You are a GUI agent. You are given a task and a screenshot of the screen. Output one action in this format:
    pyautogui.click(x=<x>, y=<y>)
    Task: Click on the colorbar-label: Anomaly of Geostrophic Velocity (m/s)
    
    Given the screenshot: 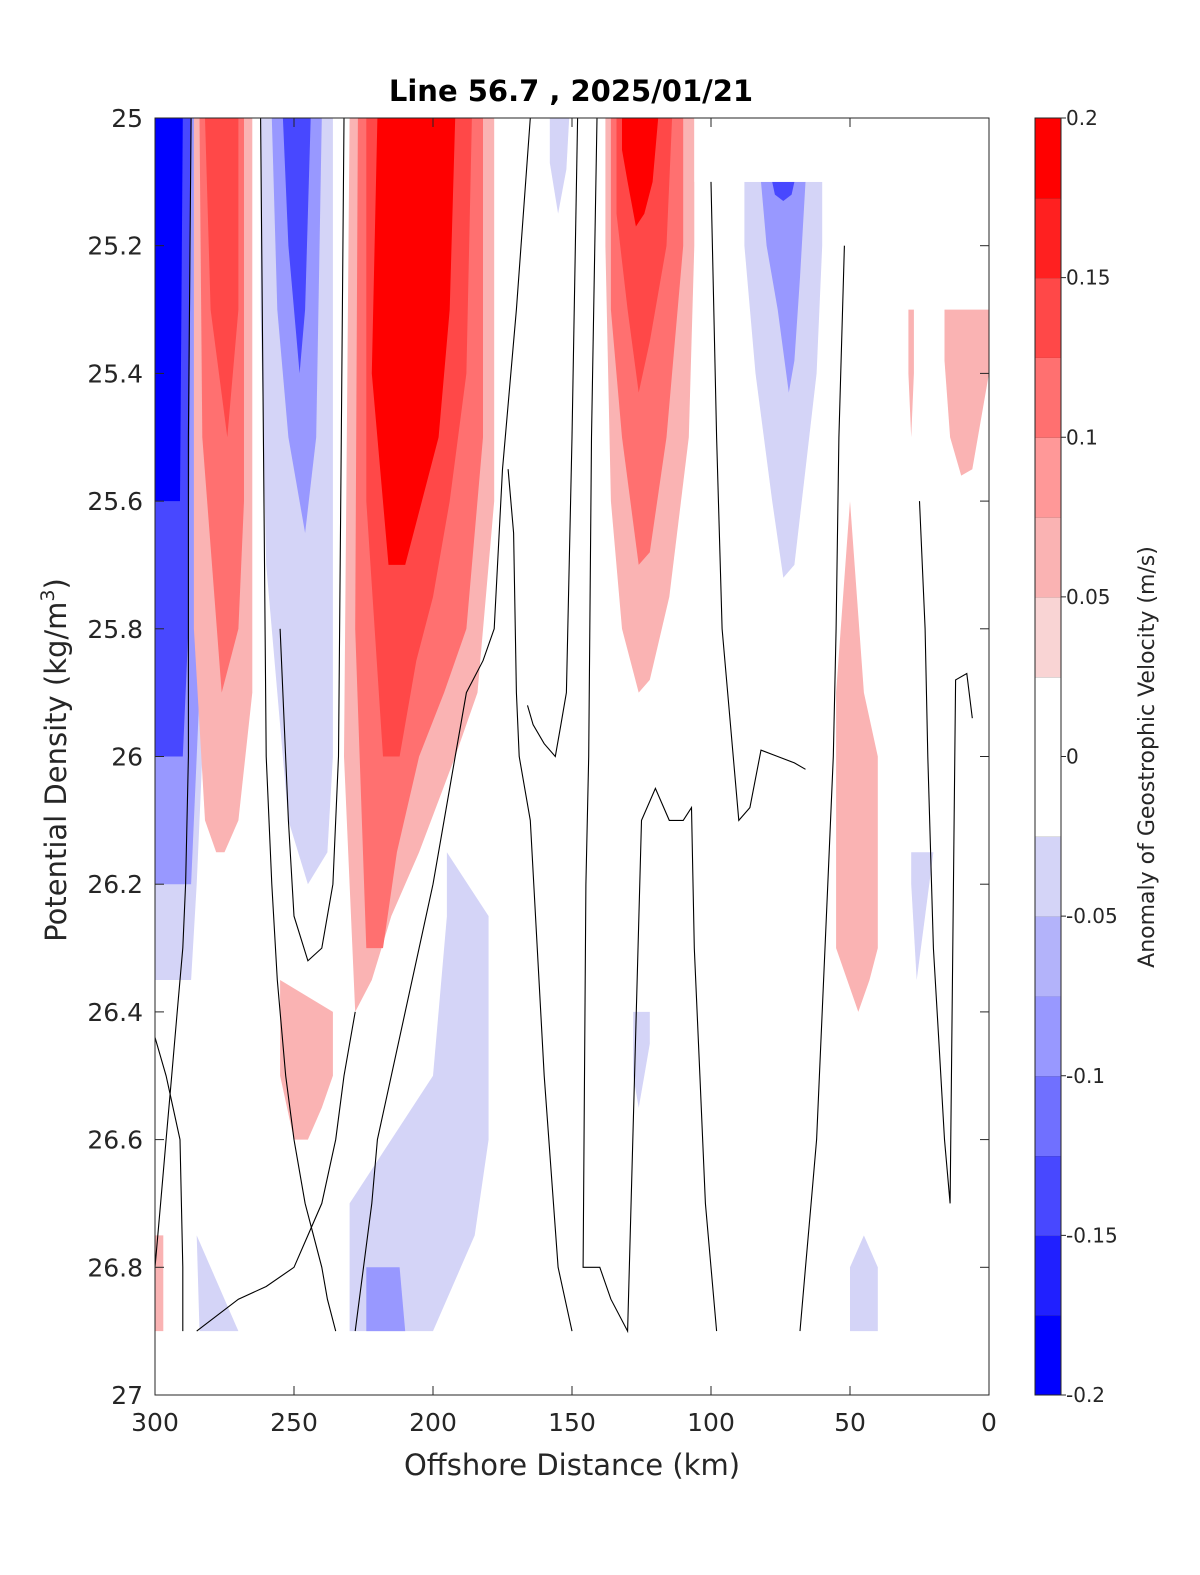 What is the action you would take?
    pyautogui.click(x=1147, y=757)
    